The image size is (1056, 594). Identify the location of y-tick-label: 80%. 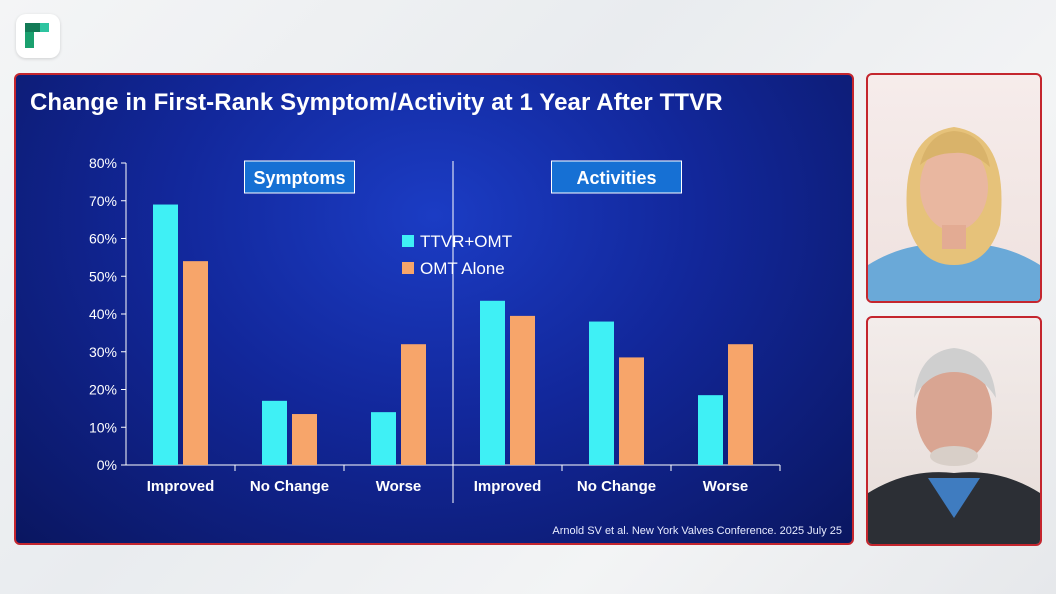
(103, 163).